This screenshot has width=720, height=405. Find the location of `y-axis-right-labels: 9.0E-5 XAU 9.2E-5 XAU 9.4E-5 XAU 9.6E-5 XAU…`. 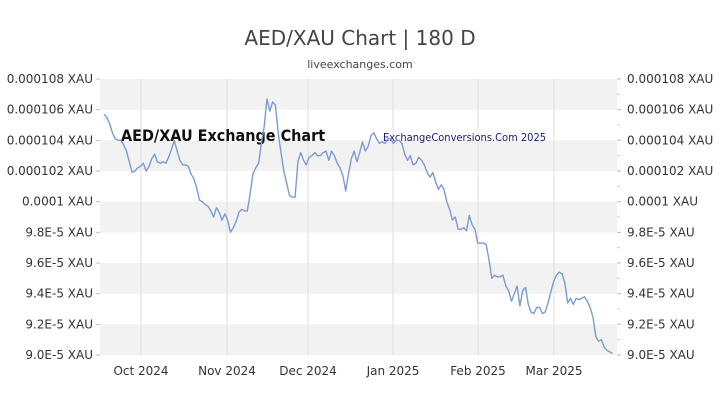

y-axis-right-labels: 9.0E-5 XAU 9.2E-5 XAU 9.4E-5 XAU 9.6E-5 XAU… is located at coordinates (670, 217).